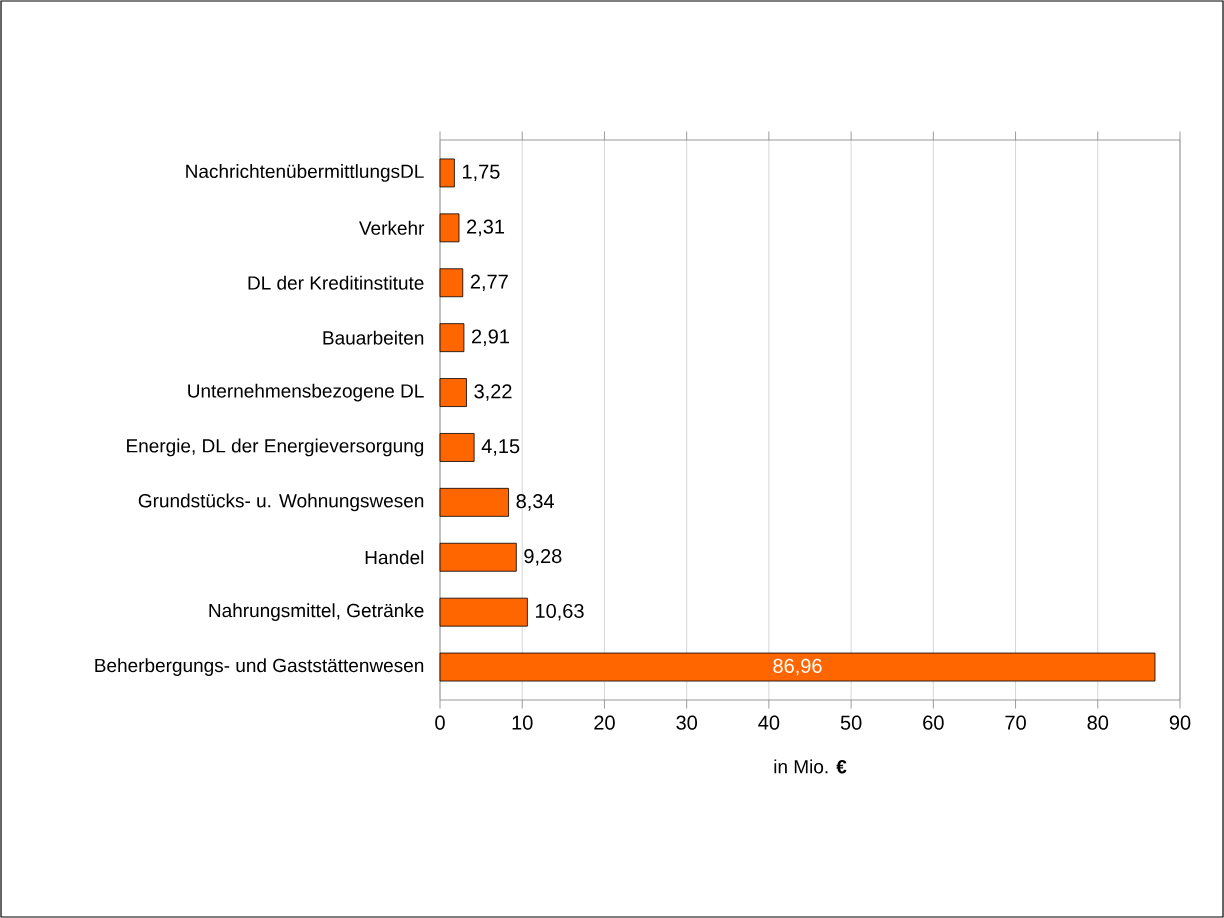 The height and width of the screenshot is (918, 1224). I want to click on data-label: 86,96, so click(797, 667).